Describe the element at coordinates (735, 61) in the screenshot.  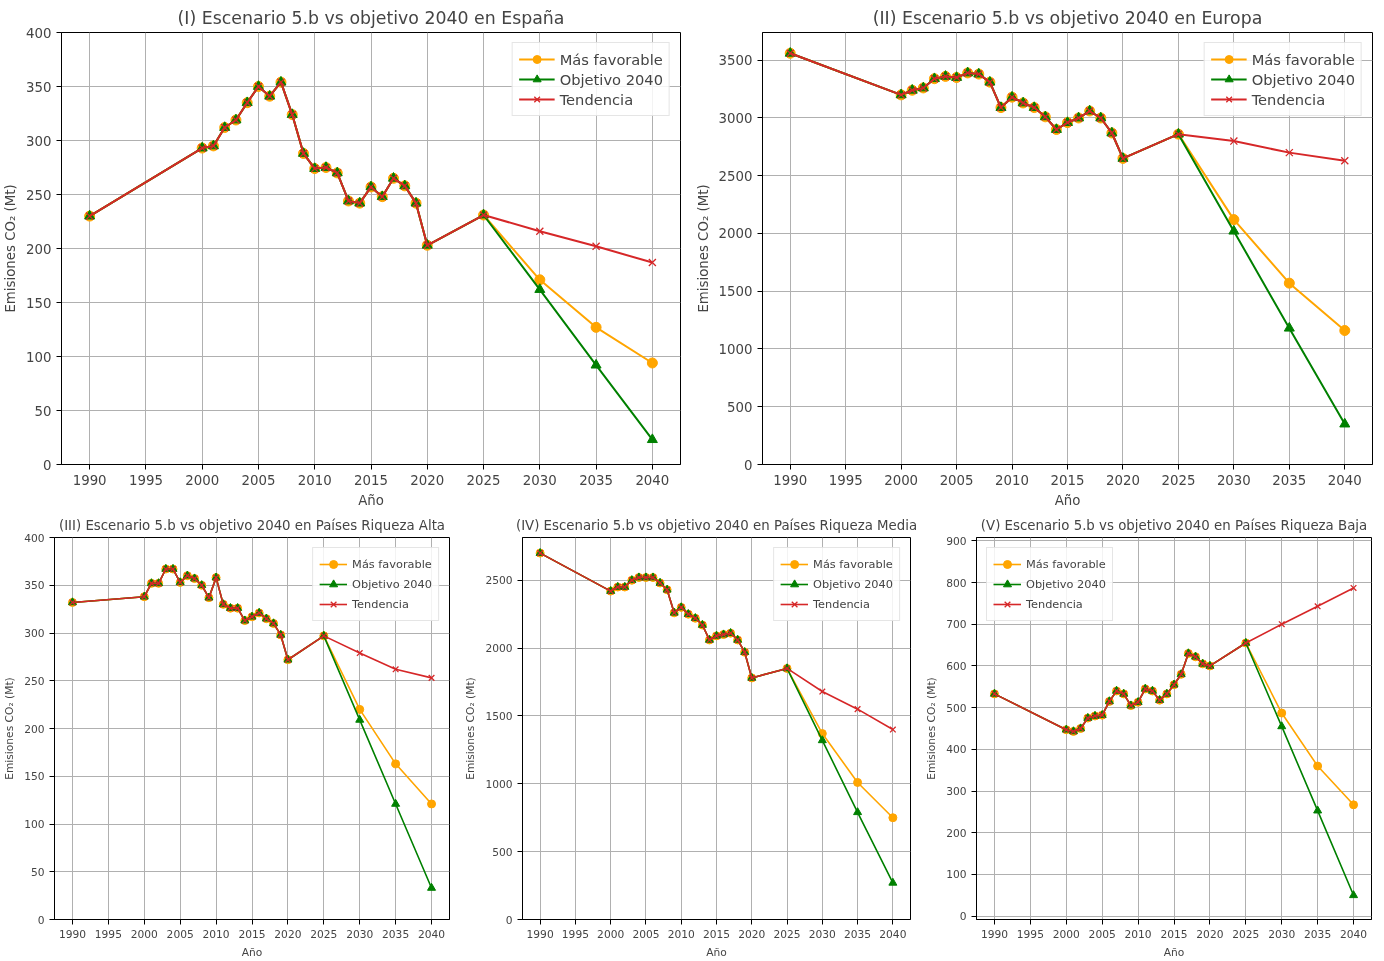
I see `y-tick-label: 3500` at that location.